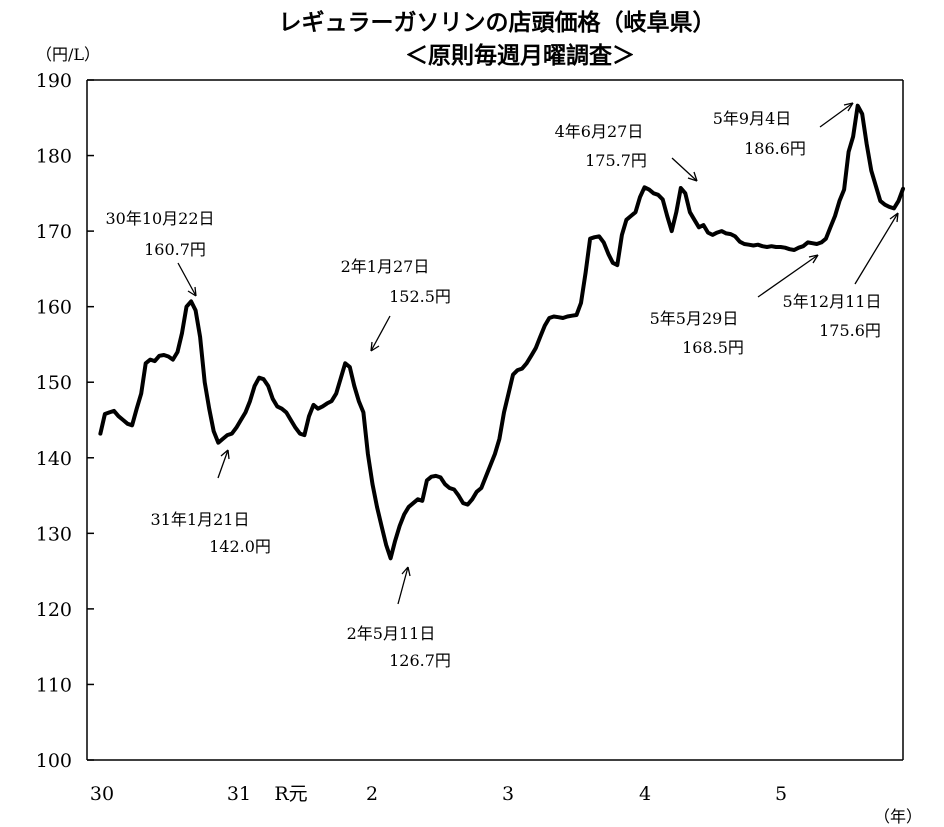 The width and height of the screenshot is (944, 827). I want to click on annotation-value: 168.5円, so click(713, 347).